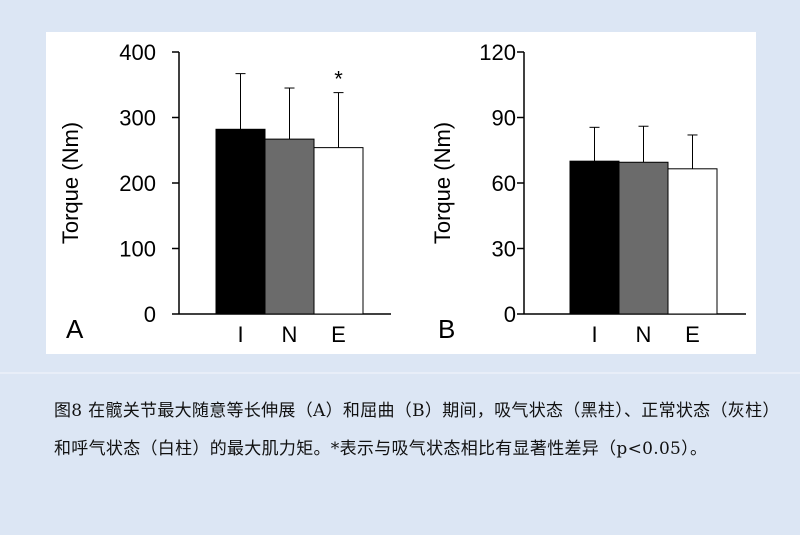  What do you see at coordinates (240, 334) in the screenshot?
I see `panel-a-x-tick-label: I` at bounding box center [240, 334].